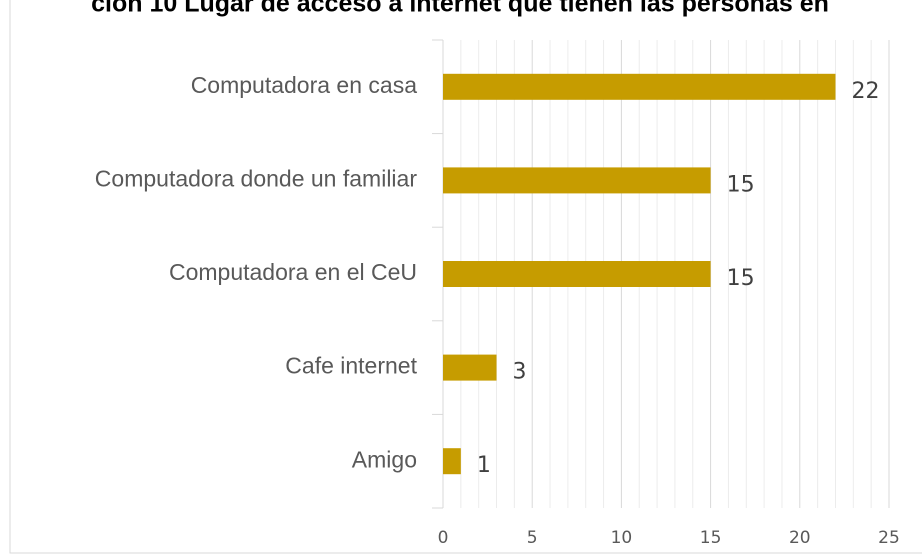 Image resolution: width=922 pixels, height=556 pixels. I want to click on data-label: 3, so click(520, 372).